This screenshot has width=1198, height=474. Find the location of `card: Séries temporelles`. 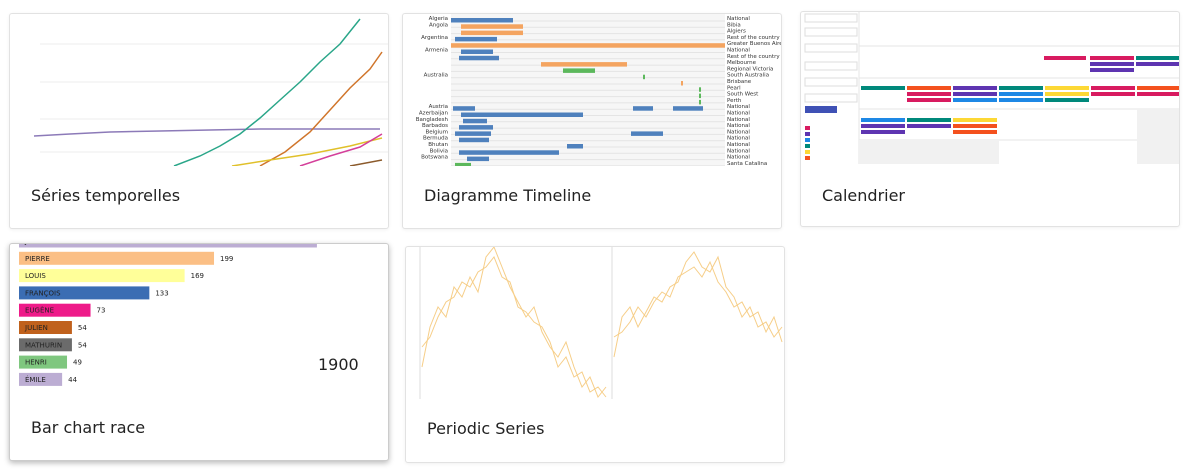

card: Séries temporelles is located at coordinates (199, 121).